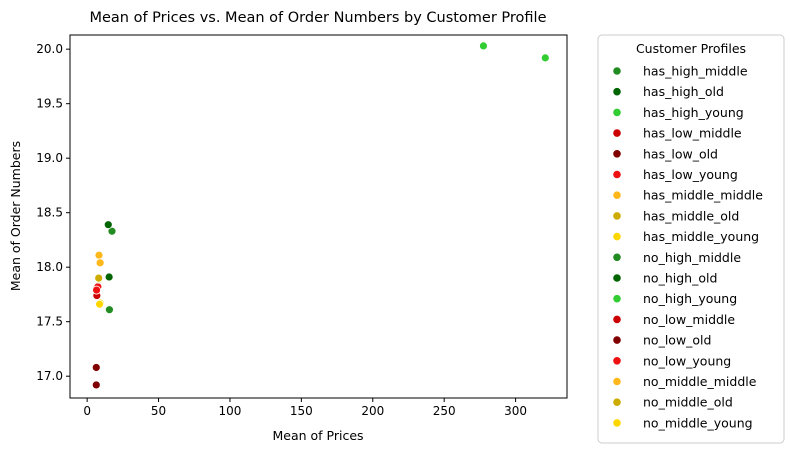 Image resolution: width=791 pixels, height=453 pixels. What do you see at coordinates (230, 411) in the screenshot?
I see `x-tick-label: 100` at bounding box center [230, 411].